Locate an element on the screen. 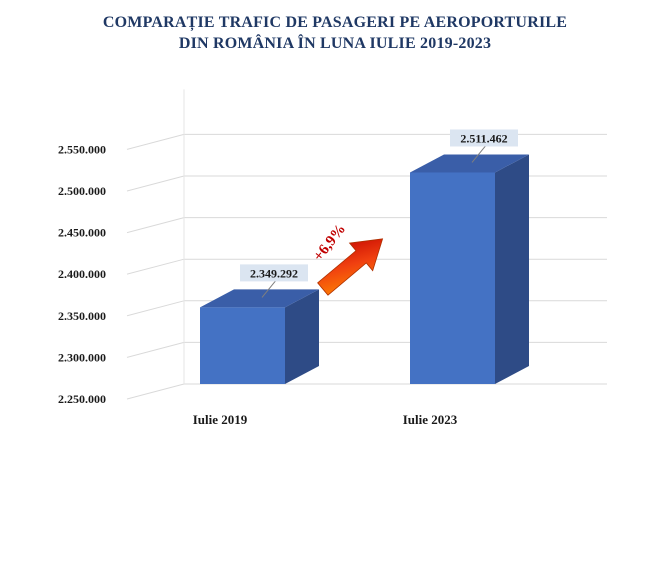 The height and width of the screenshot is (565, 670). arrow-shape is located at coordinates (350, 267).